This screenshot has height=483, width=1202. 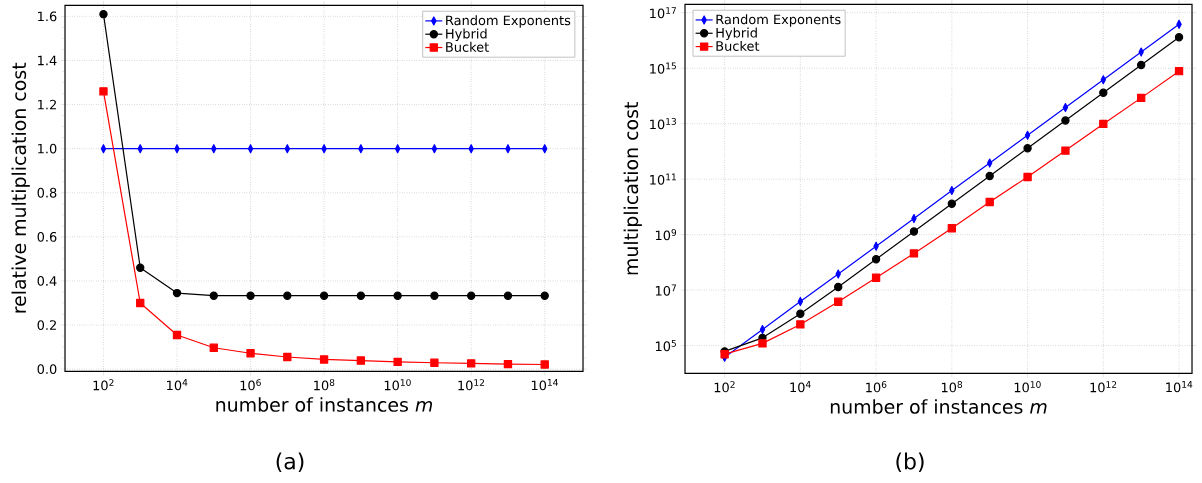 What do you see at coordinates (632, 188) in the screenshot?
I see `y-axis-title: multiplication cost` at bounding box center [632, 188].